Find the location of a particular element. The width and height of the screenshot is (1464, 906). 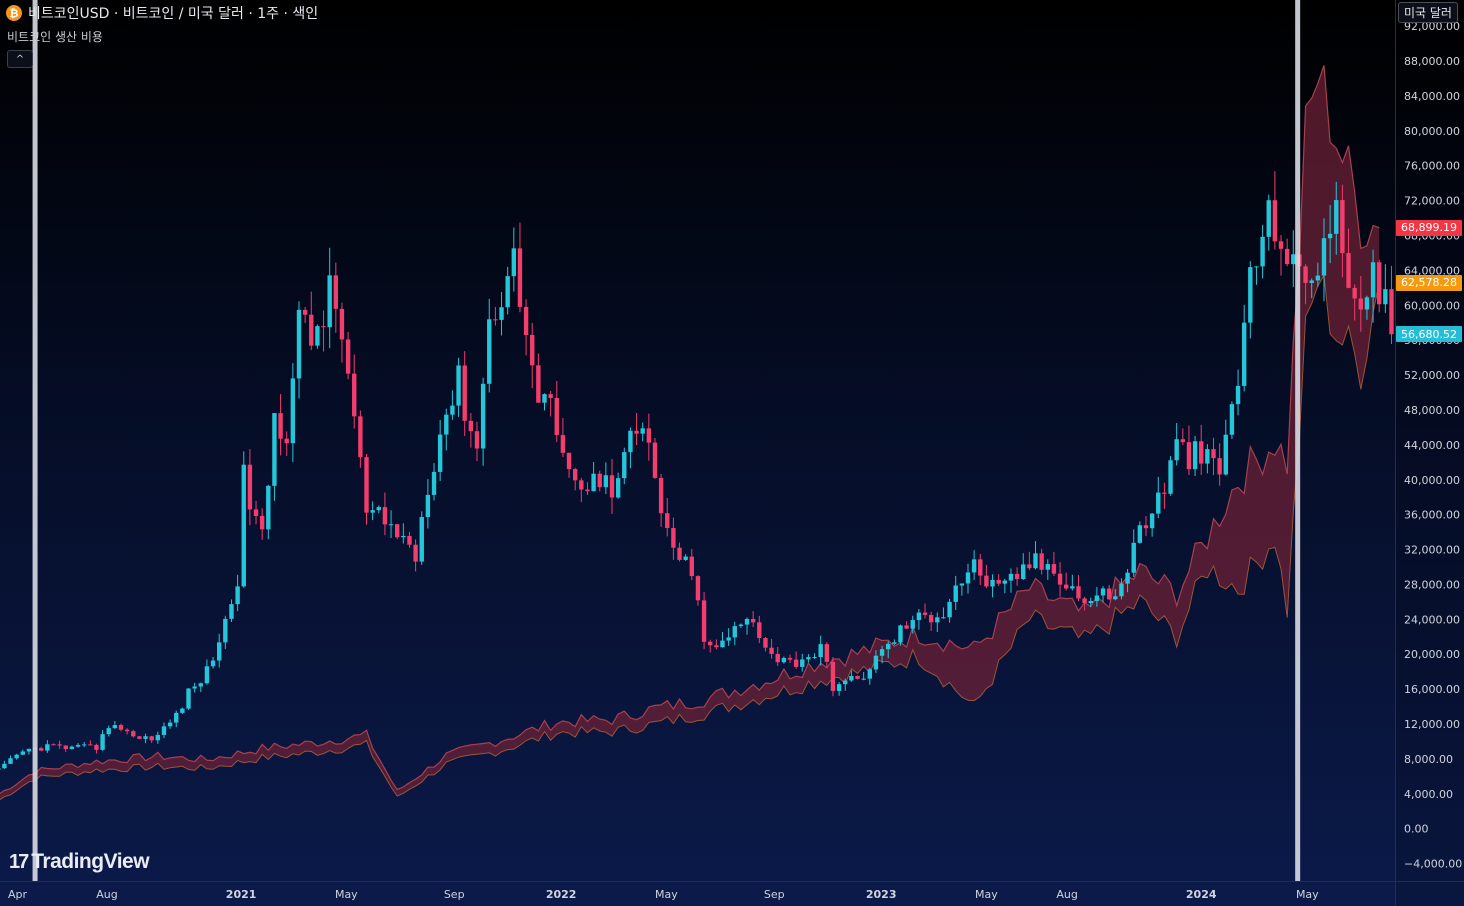

tradingview-logo: 17 TradingView is located at coordinates (79, 862).